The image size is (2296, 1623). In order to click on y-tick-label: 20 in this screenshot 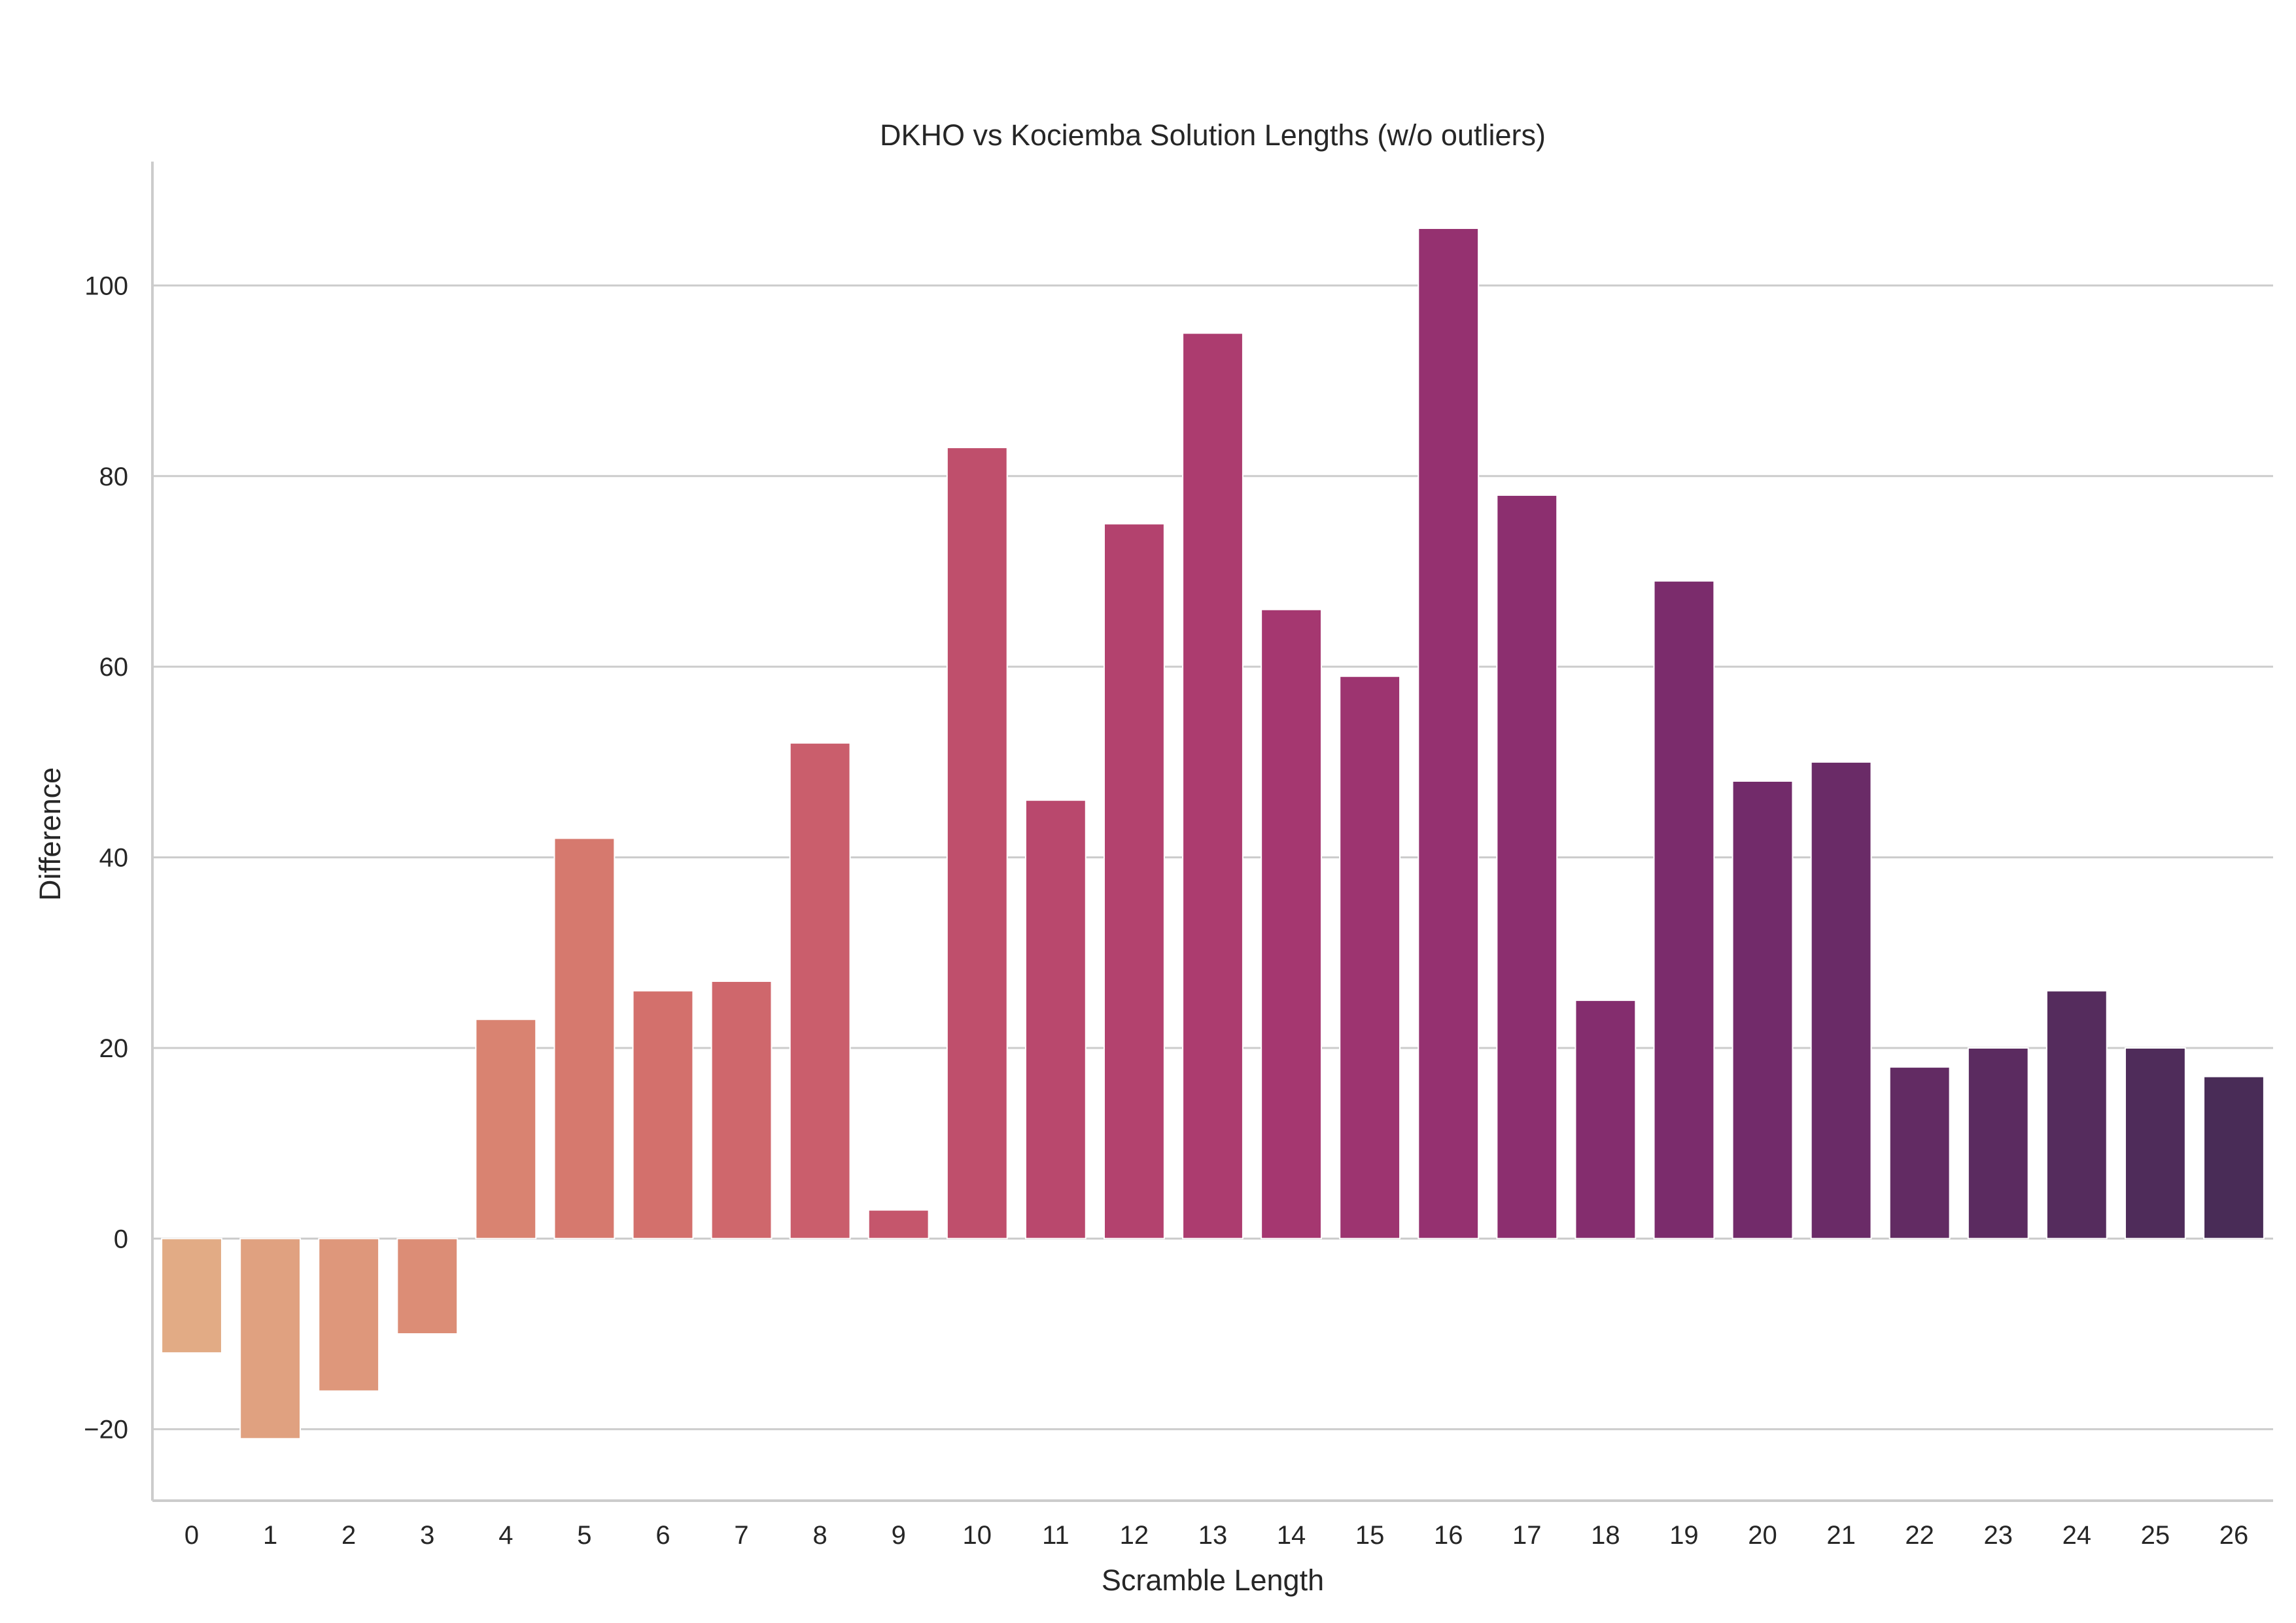, I will do `click(114, 1048)`.